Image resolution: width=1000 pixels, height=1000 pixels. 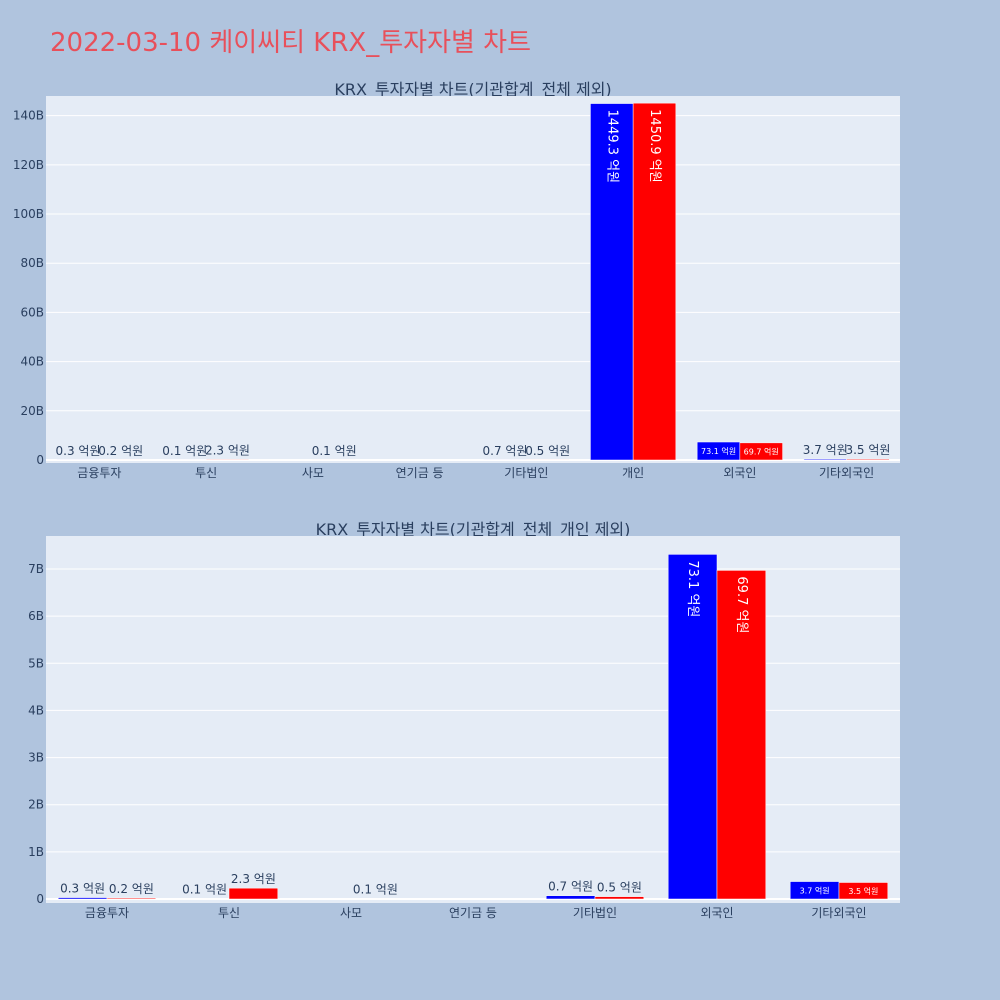 I want to click on data-label: 1449.3 억원, so click(x=611, y=147).